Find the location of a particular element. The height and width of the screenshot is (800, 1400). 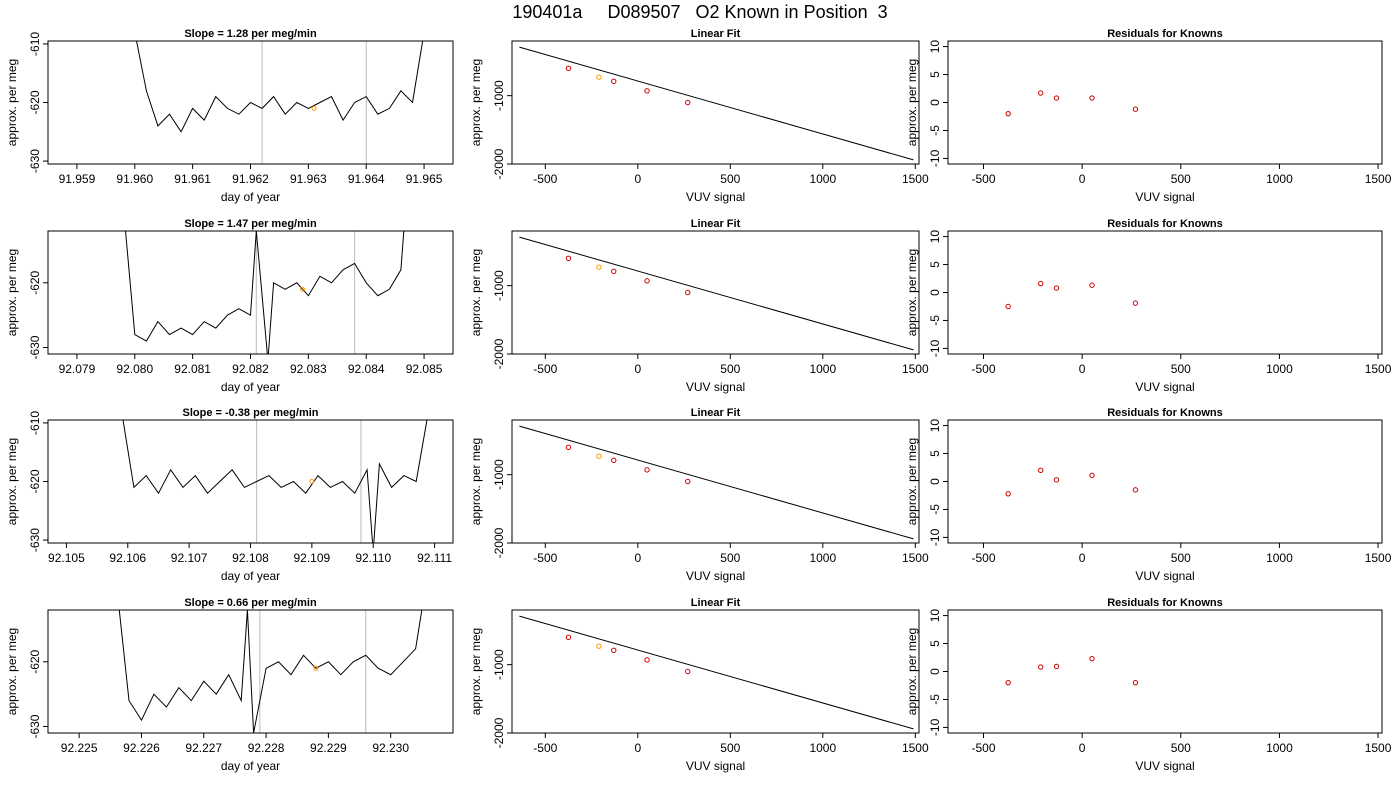

fit-line is located at coordinates (716, 103).